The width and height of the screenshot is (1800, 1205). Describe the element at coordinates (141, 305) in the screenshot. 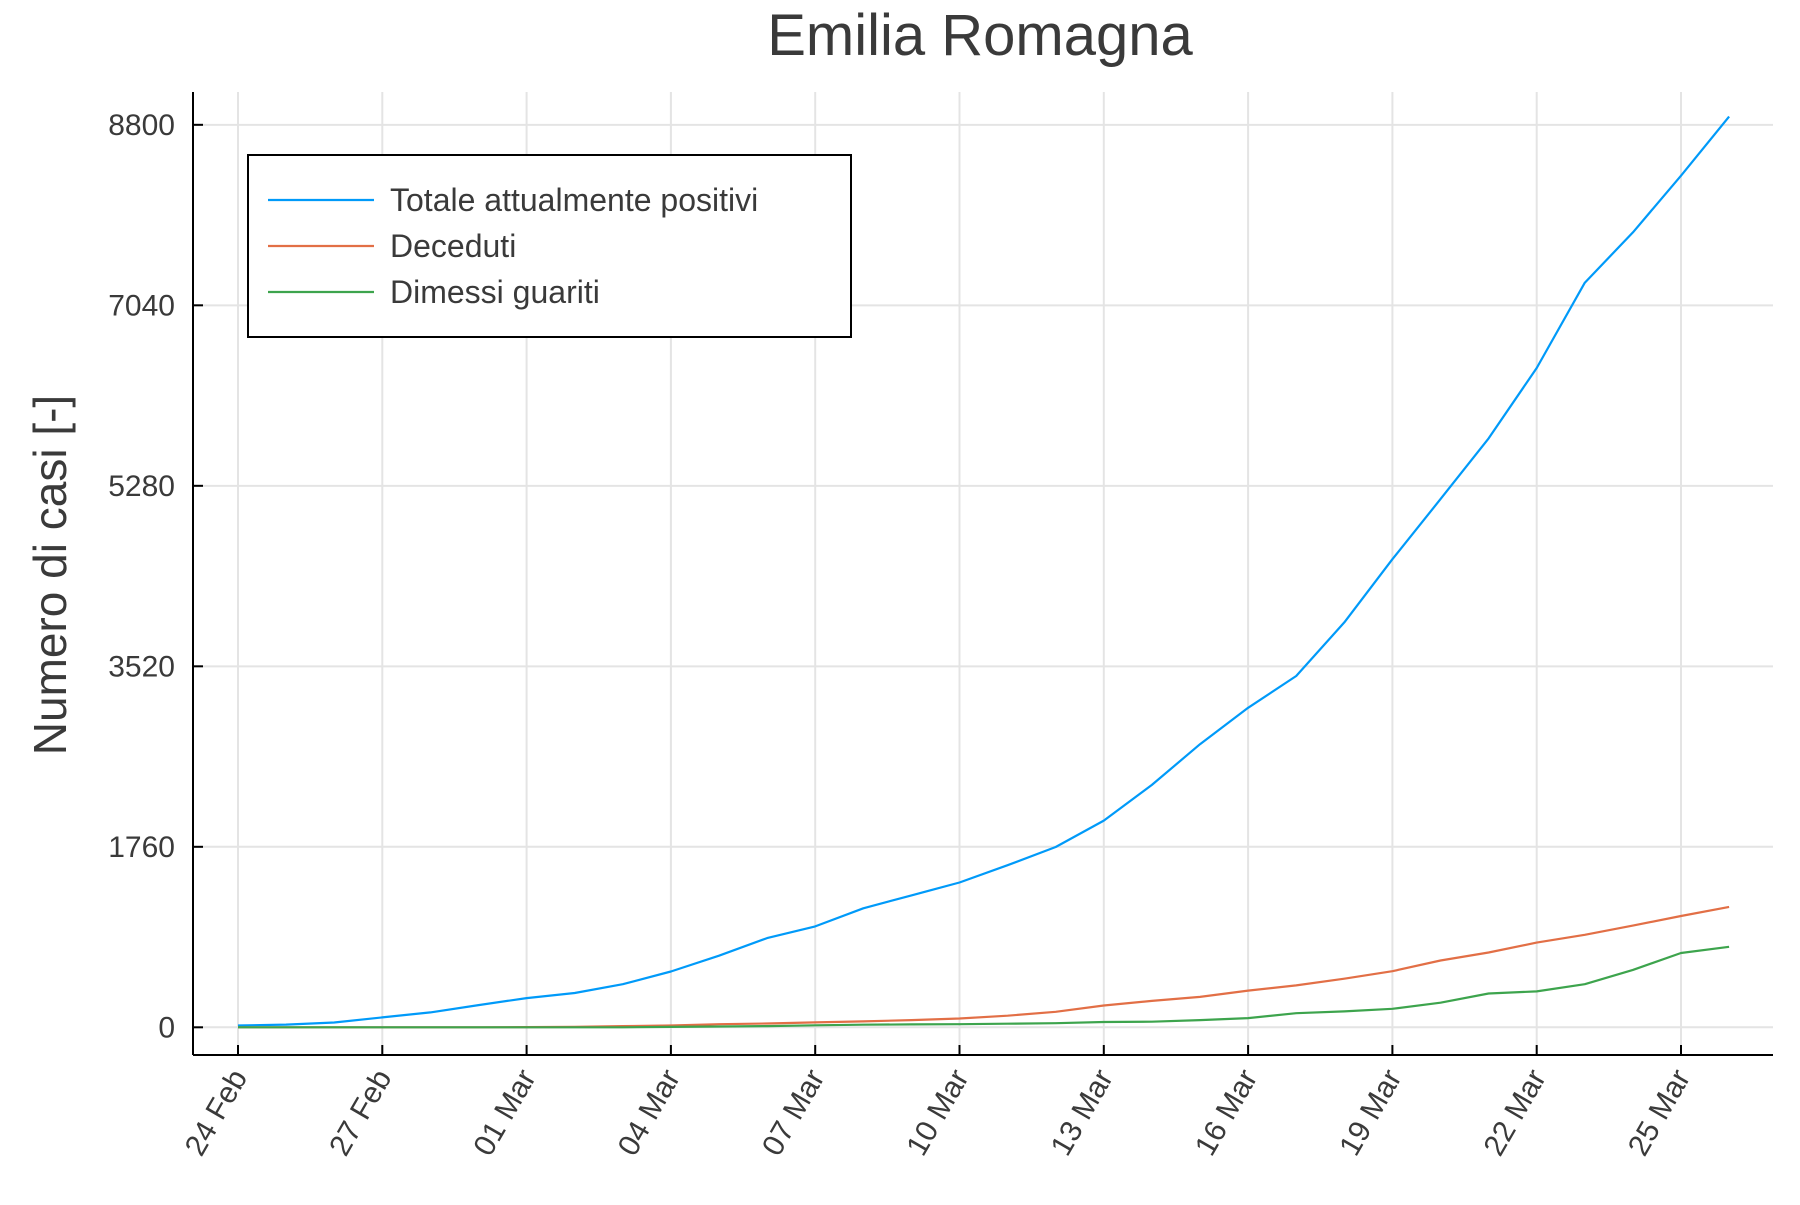

I see `y-tick-label: 7040` at that location.